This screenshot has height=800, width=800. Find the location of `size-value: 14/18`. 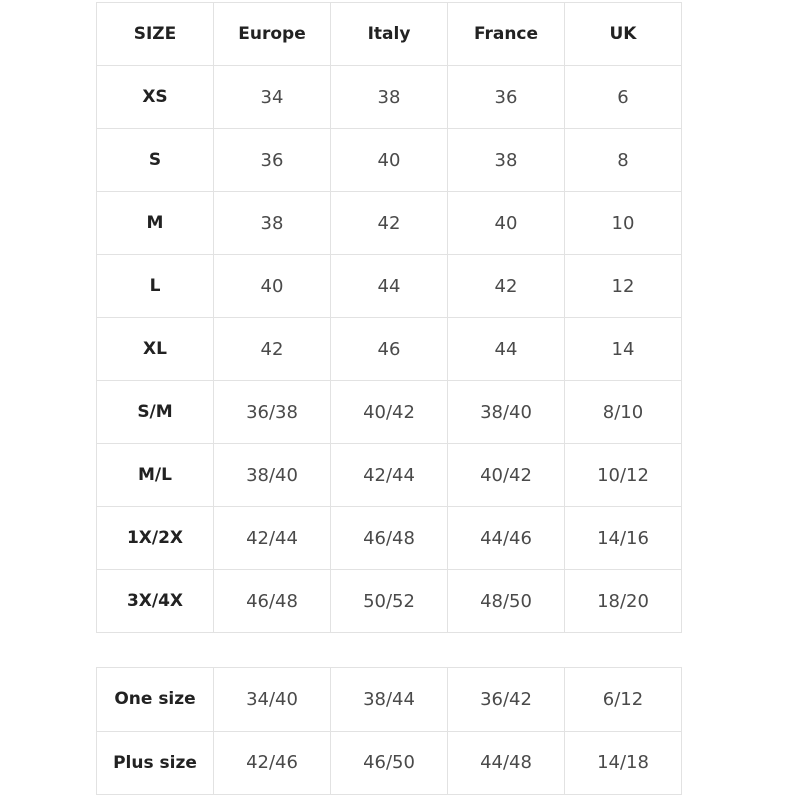

size-value: 14/18 is located at coordinates (623, 762).